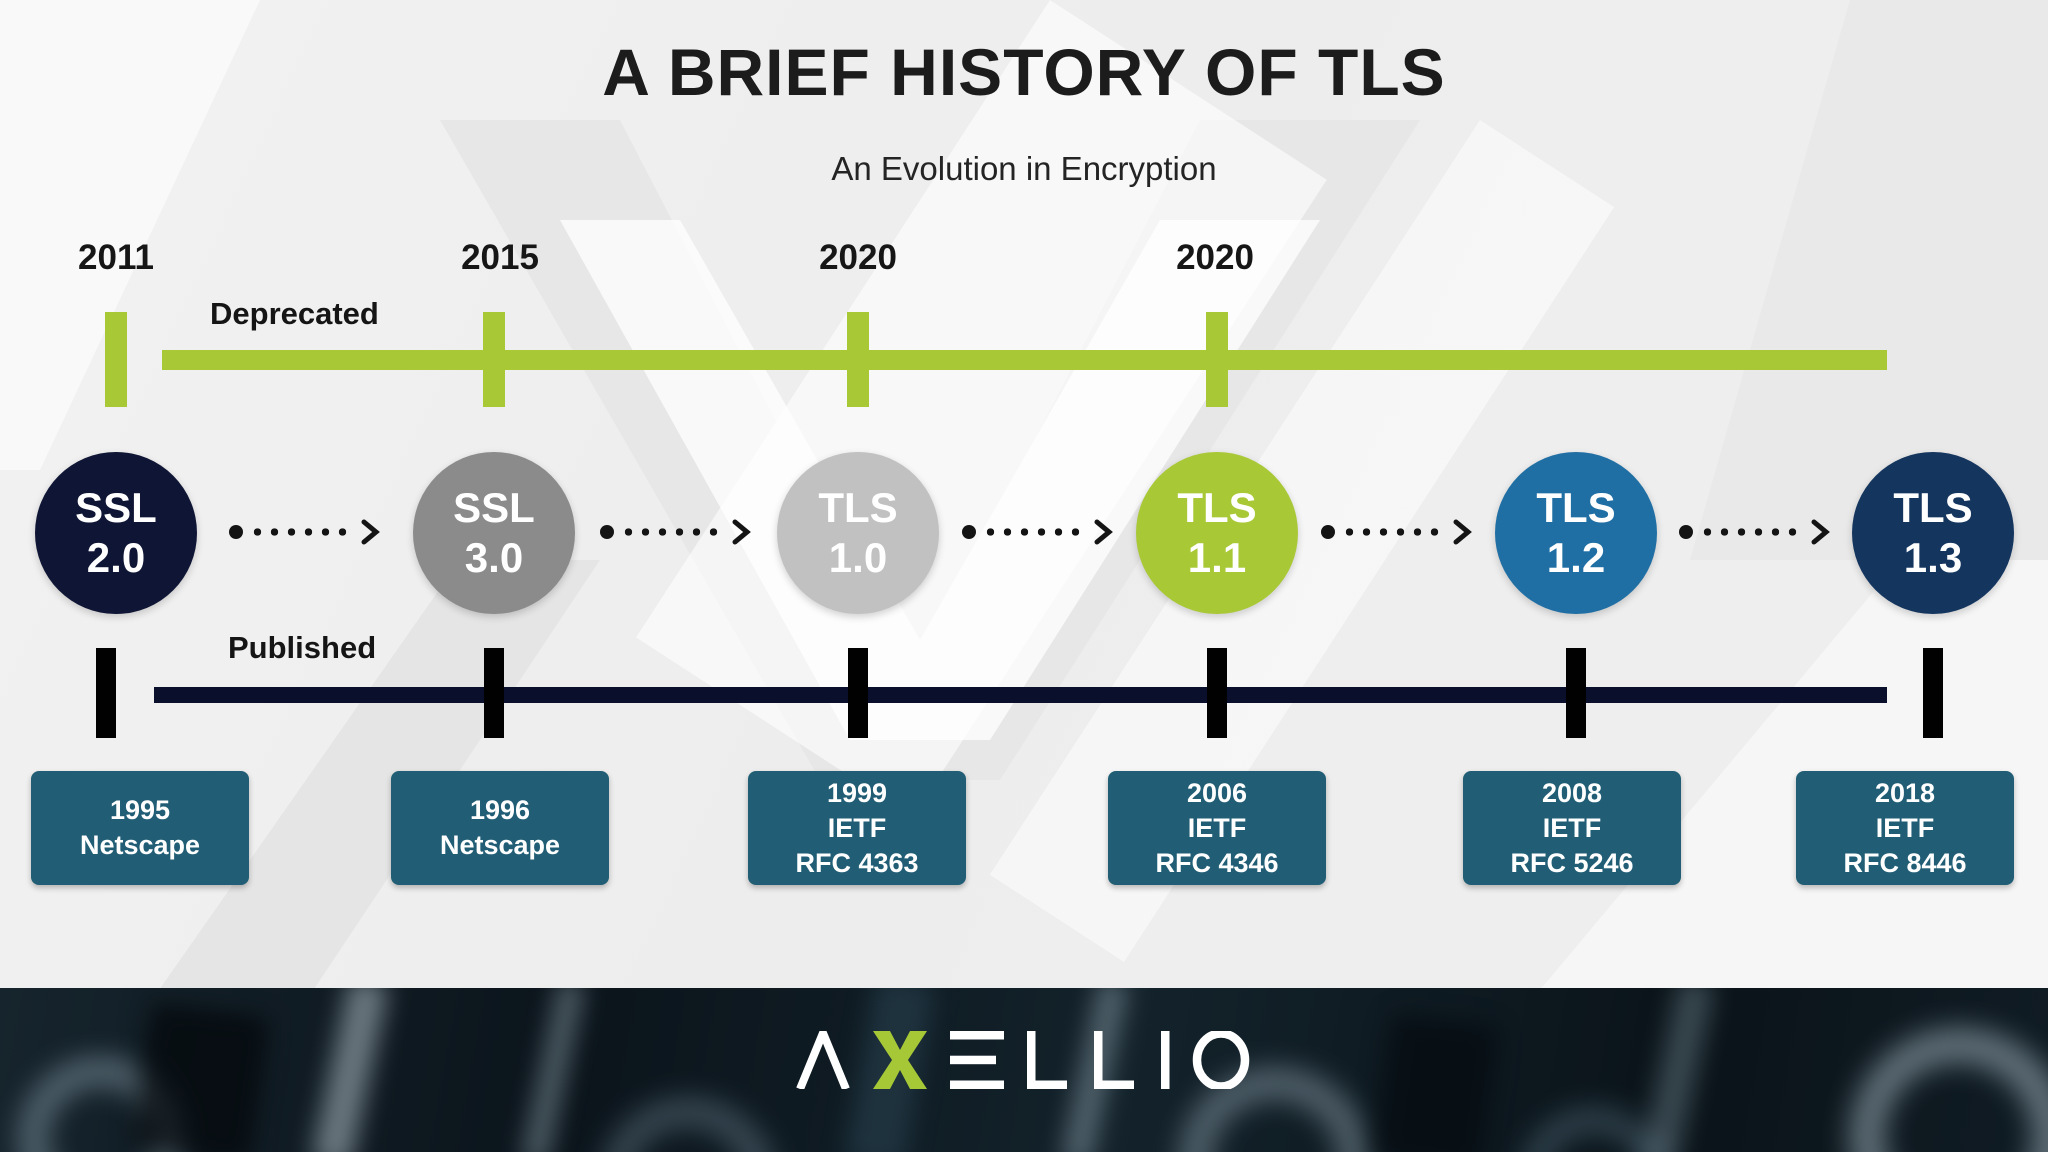 This screenshot has height=1152, width=2048. I want to click on version-label: 1.1, so click(1217, 557).